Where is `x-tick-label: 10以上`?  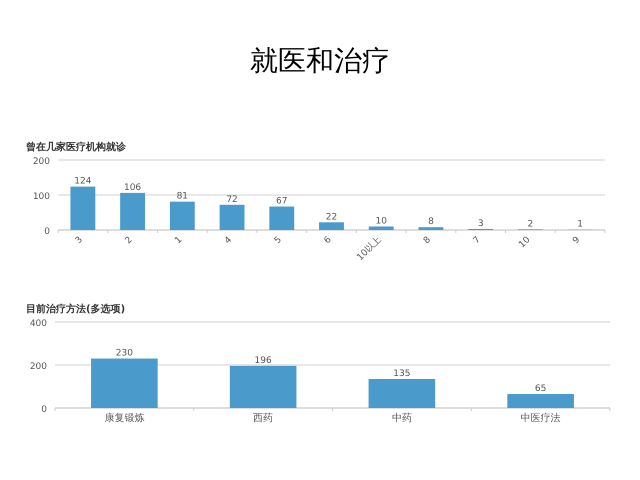 x-tick-label: 10以上 is located at coordinates (369, 248).